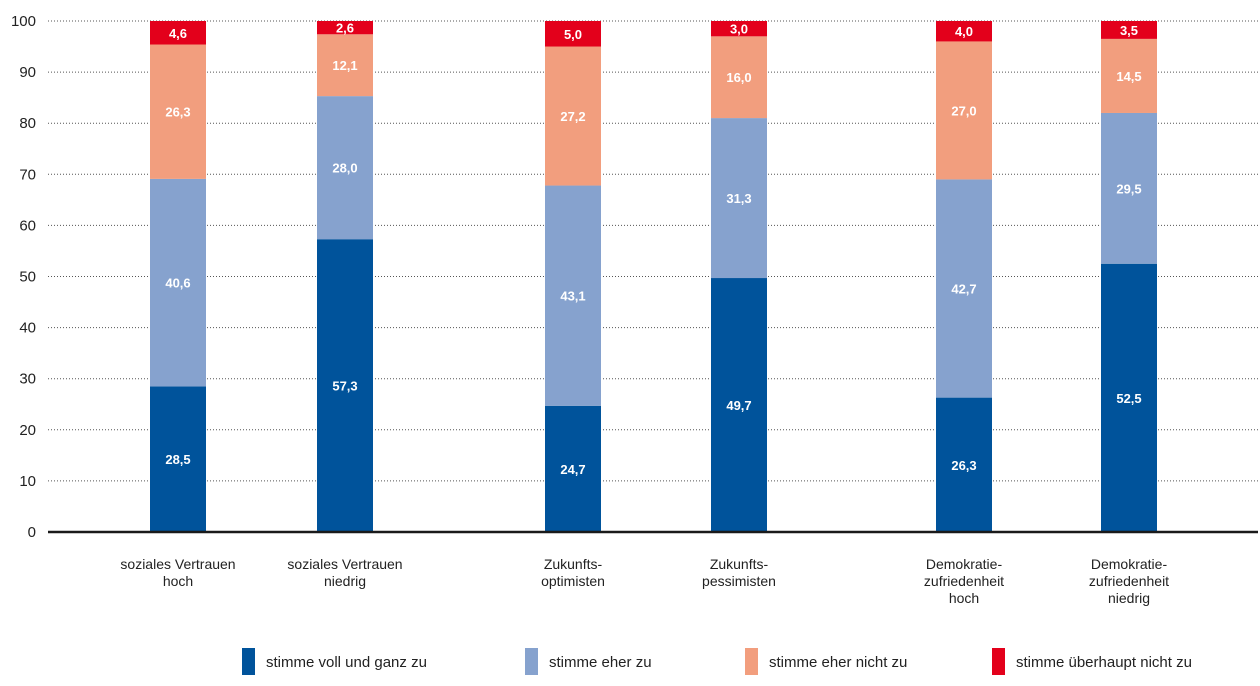  Describe the element at coordinates (27, 174) in the screenshot. I see `y-tick-label: 70` at that location.